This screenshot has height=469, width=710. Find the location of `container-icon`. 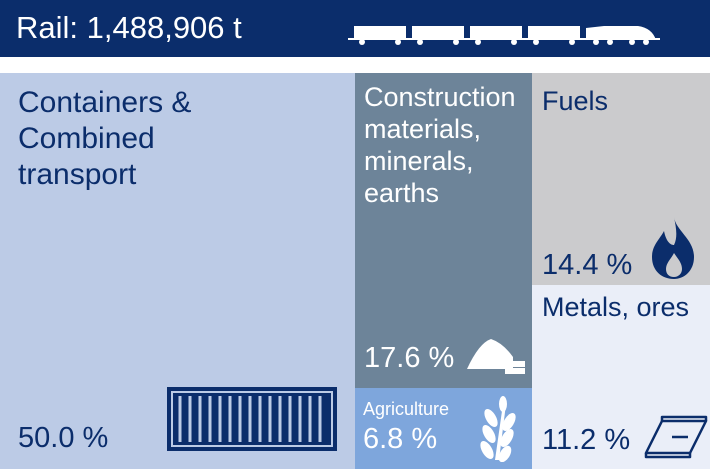

container-icon is located at coordinates (252, 419).